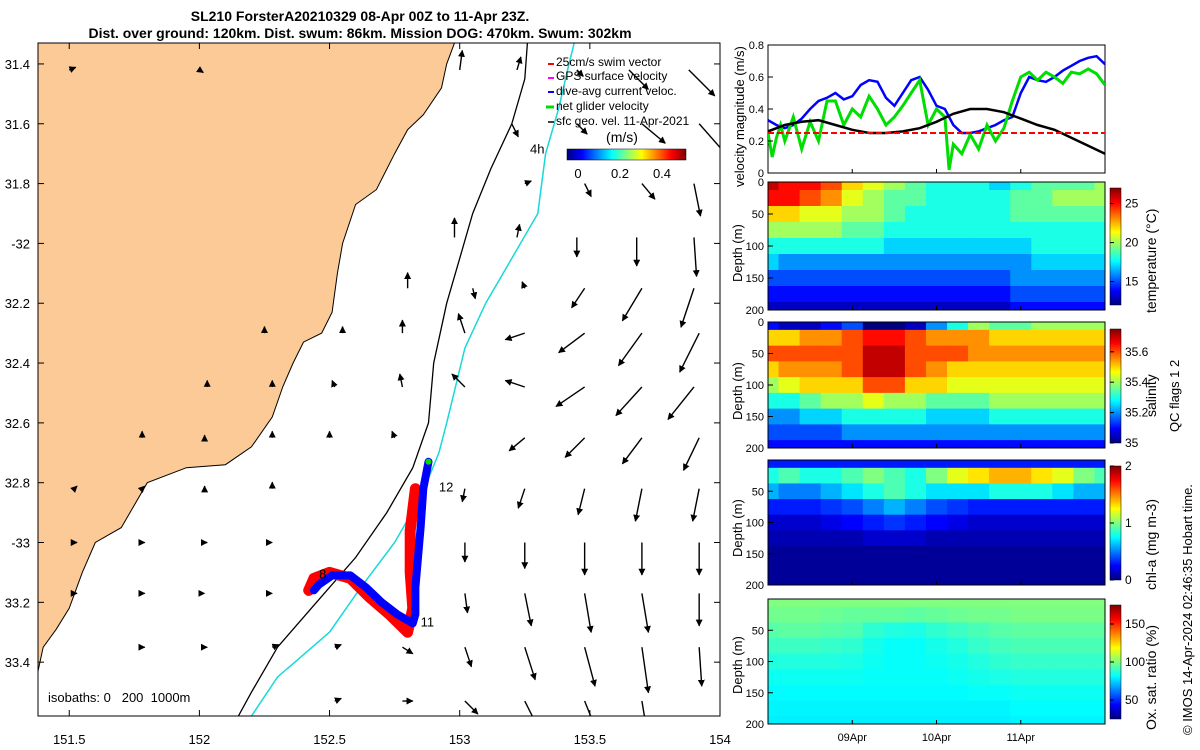 The width and height of the screenshot is (1200, 750). I want to click on map-x-tick-label: 153.5, so click(590, 739).